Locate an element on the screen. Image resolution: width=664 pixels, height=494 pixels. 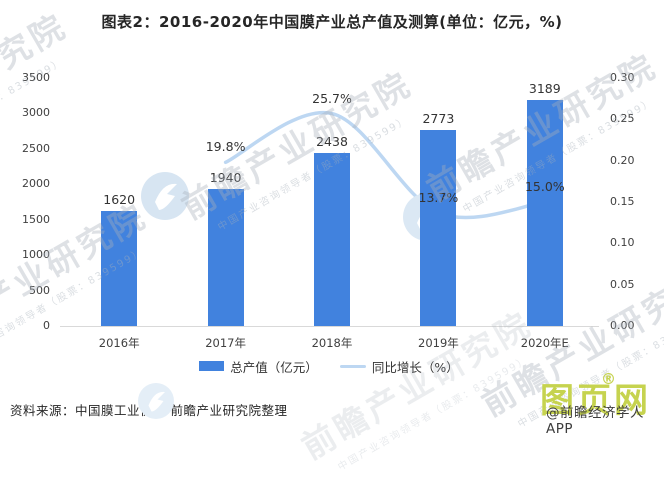
legend-item-output-value: 总产值（亿元） is located at coordinates (258, 366).